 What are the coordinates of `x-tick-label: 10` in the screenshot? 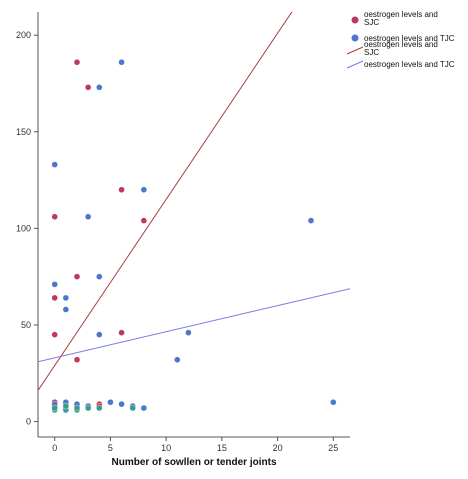 It's located at (166, 448).